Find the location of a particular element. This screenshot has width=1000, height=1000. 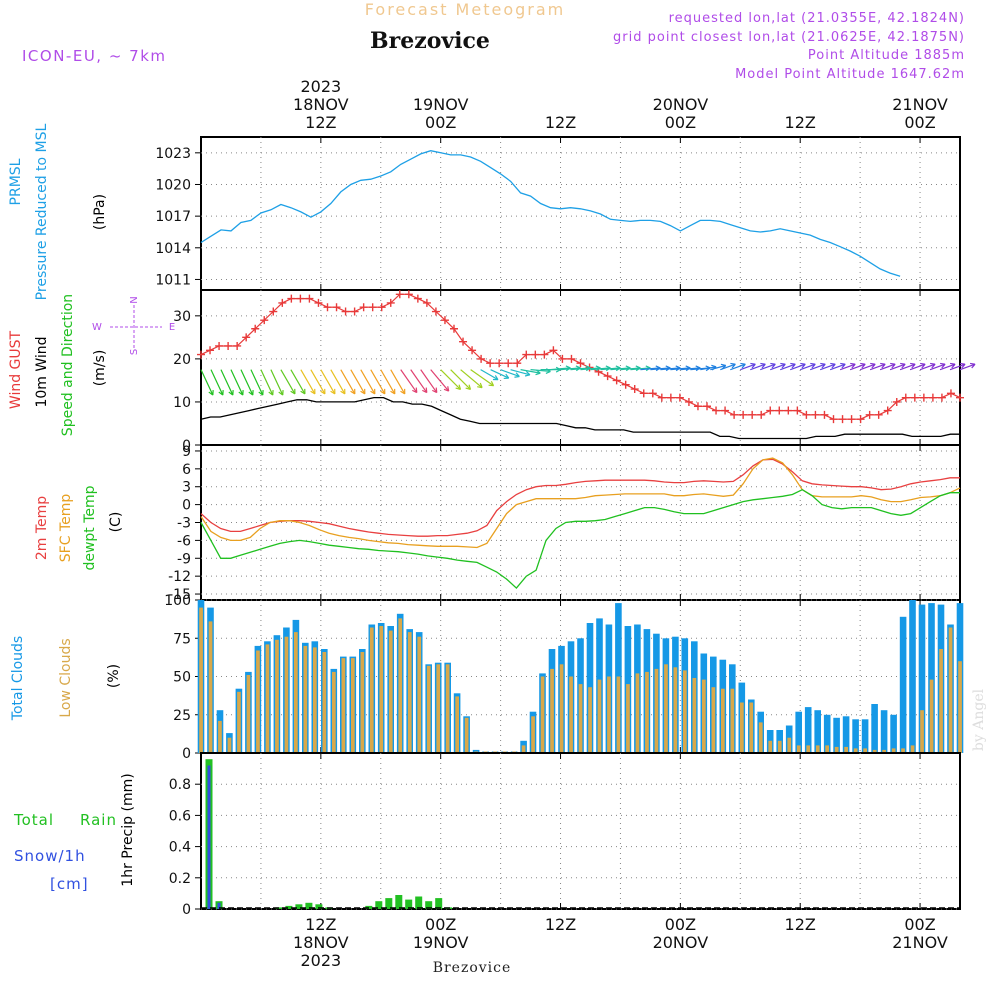

compass-s: S is located at coordinates (134, 352).